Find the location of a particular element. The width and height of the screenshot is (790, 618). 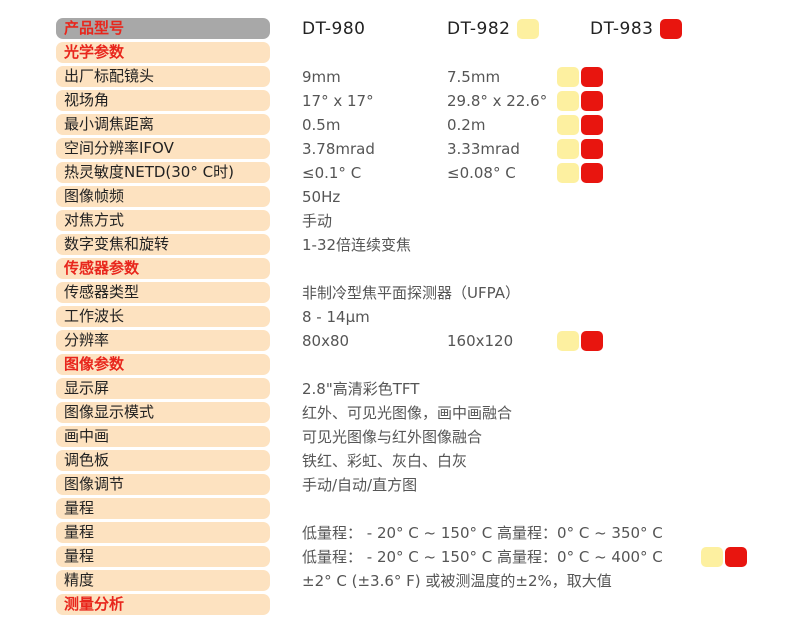

value-dt982: 7.5mm is located at coordinates (474, 77).